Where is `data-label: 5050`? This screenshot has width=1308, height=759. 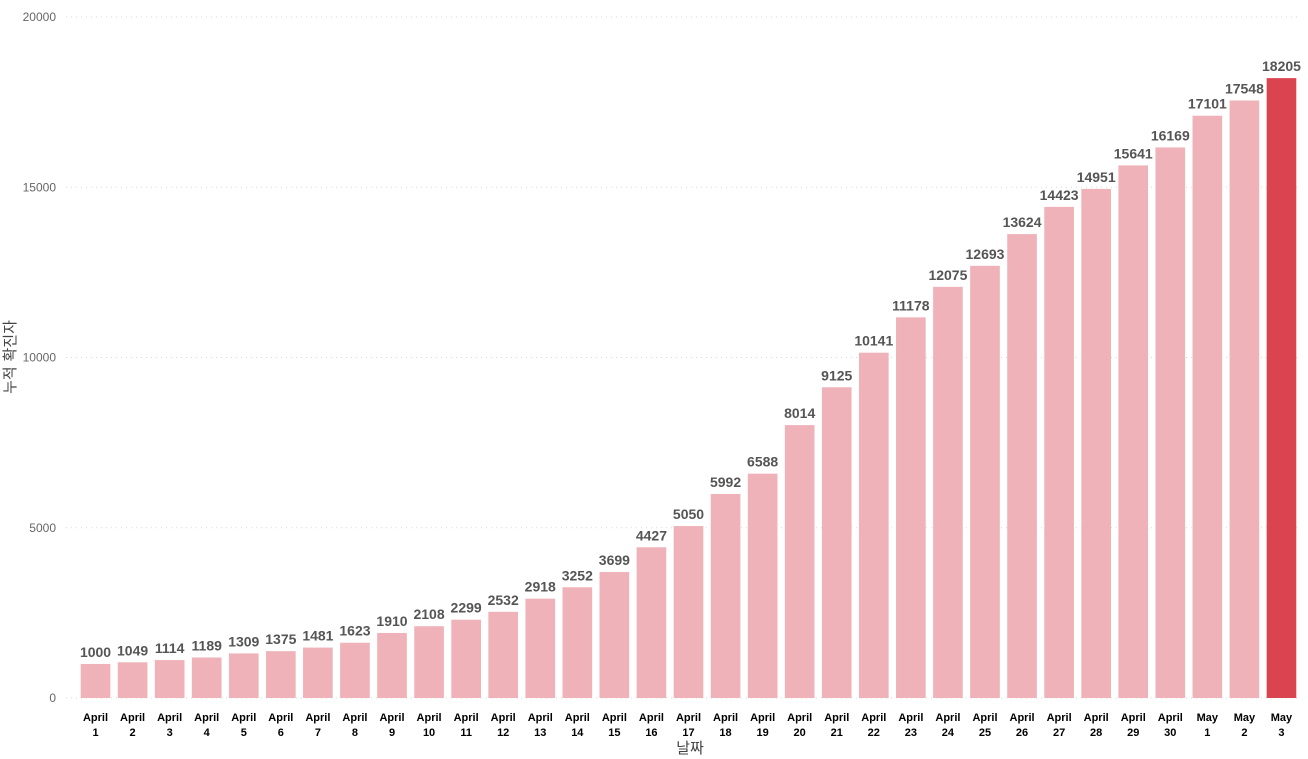 data-label: 5050 is located at coordinates (688, 514).